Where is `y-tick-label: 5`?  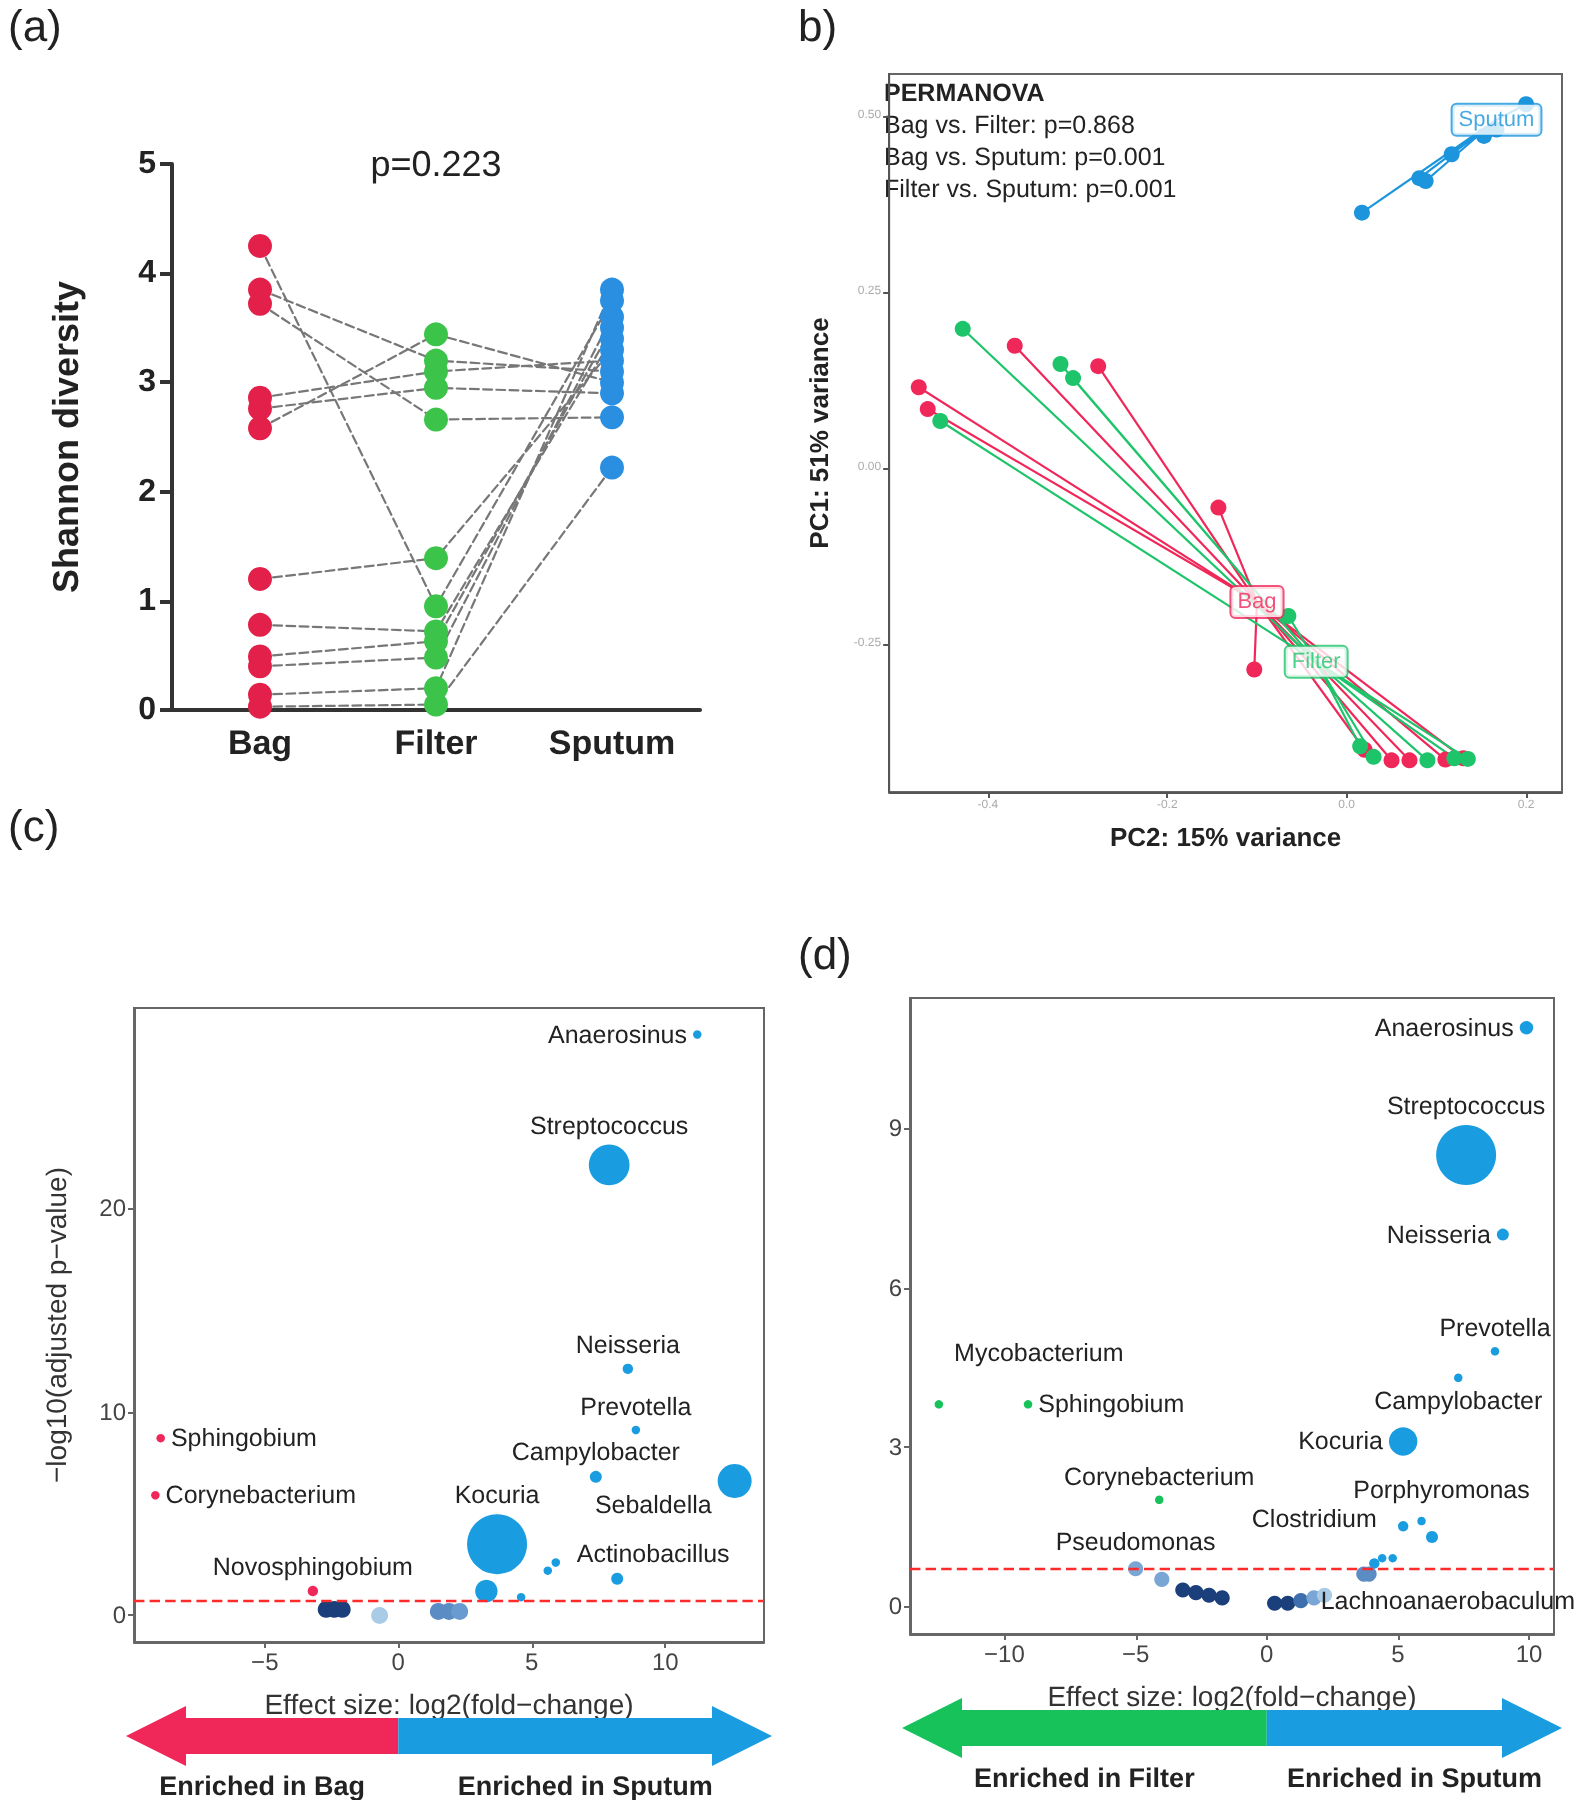
y-tick-label: 5 is located at coordinates (147, 164).